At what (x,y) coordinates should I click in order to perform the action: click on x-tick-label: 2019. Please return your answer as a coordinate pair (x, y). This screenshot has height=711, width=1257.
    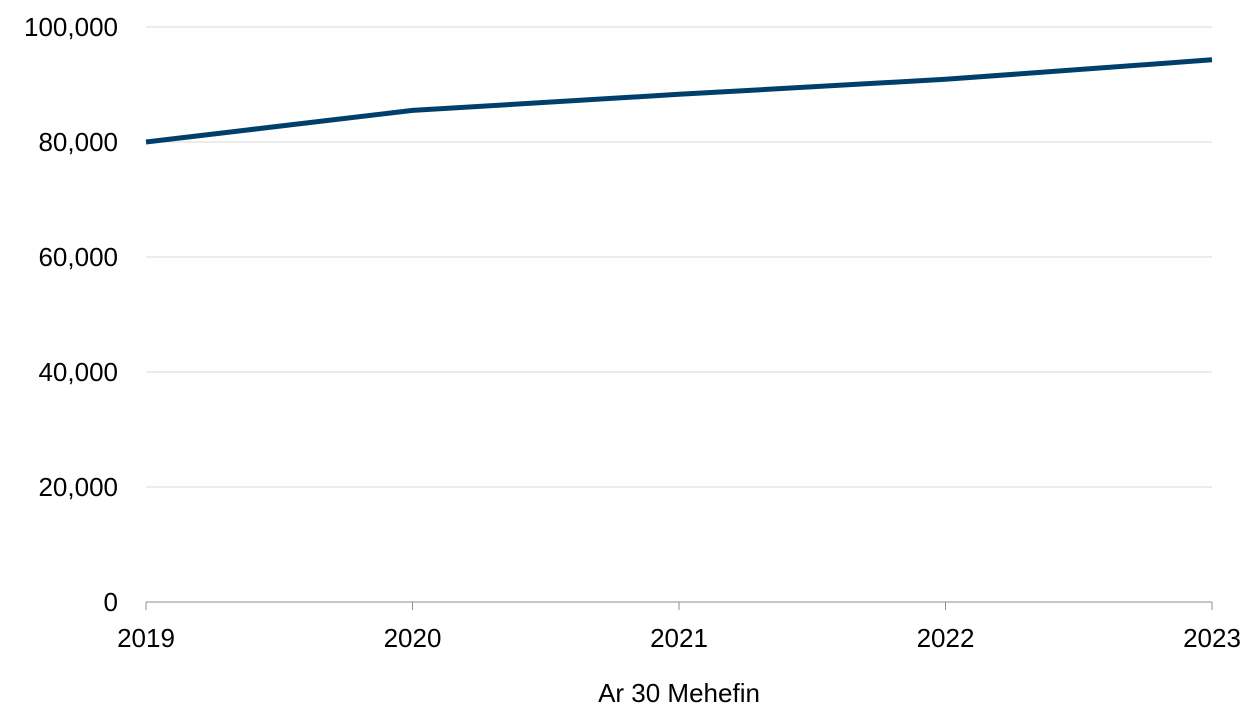
    Looking at the image, I should click on (146, 638).